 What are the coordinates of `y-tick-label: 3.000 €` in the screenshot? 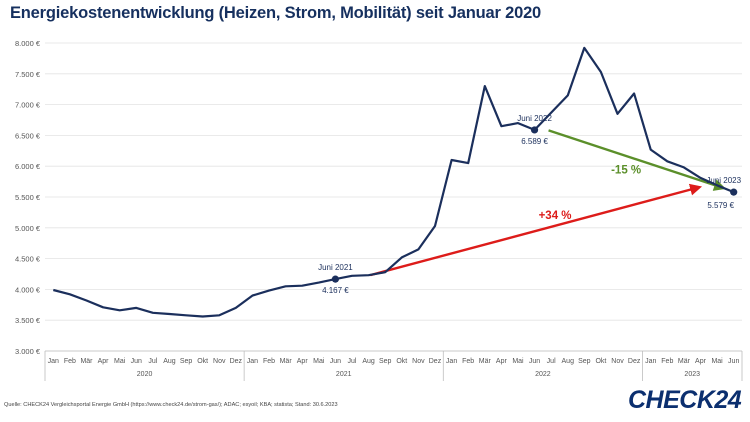 It's located at (28, 351).